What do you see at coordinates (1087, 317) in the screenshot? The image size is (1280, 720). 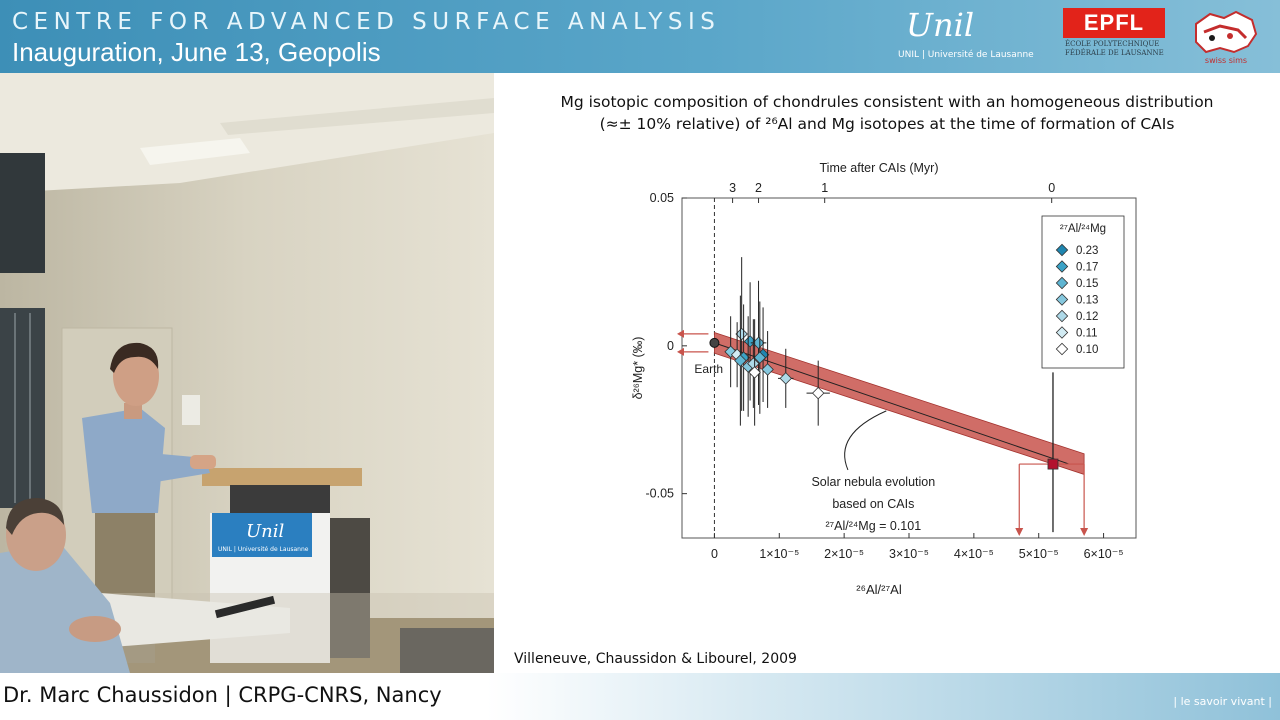 I see `legend-label: 0.12` at bounding box center [1087, 317].